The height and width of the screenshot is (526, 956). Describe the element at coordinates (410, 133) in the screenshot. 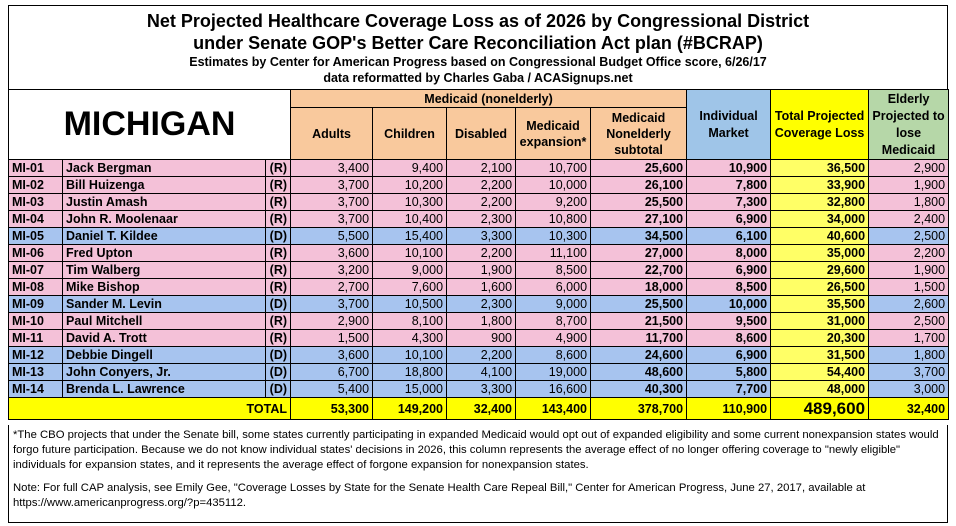

I see `column-header: Children` at that location.